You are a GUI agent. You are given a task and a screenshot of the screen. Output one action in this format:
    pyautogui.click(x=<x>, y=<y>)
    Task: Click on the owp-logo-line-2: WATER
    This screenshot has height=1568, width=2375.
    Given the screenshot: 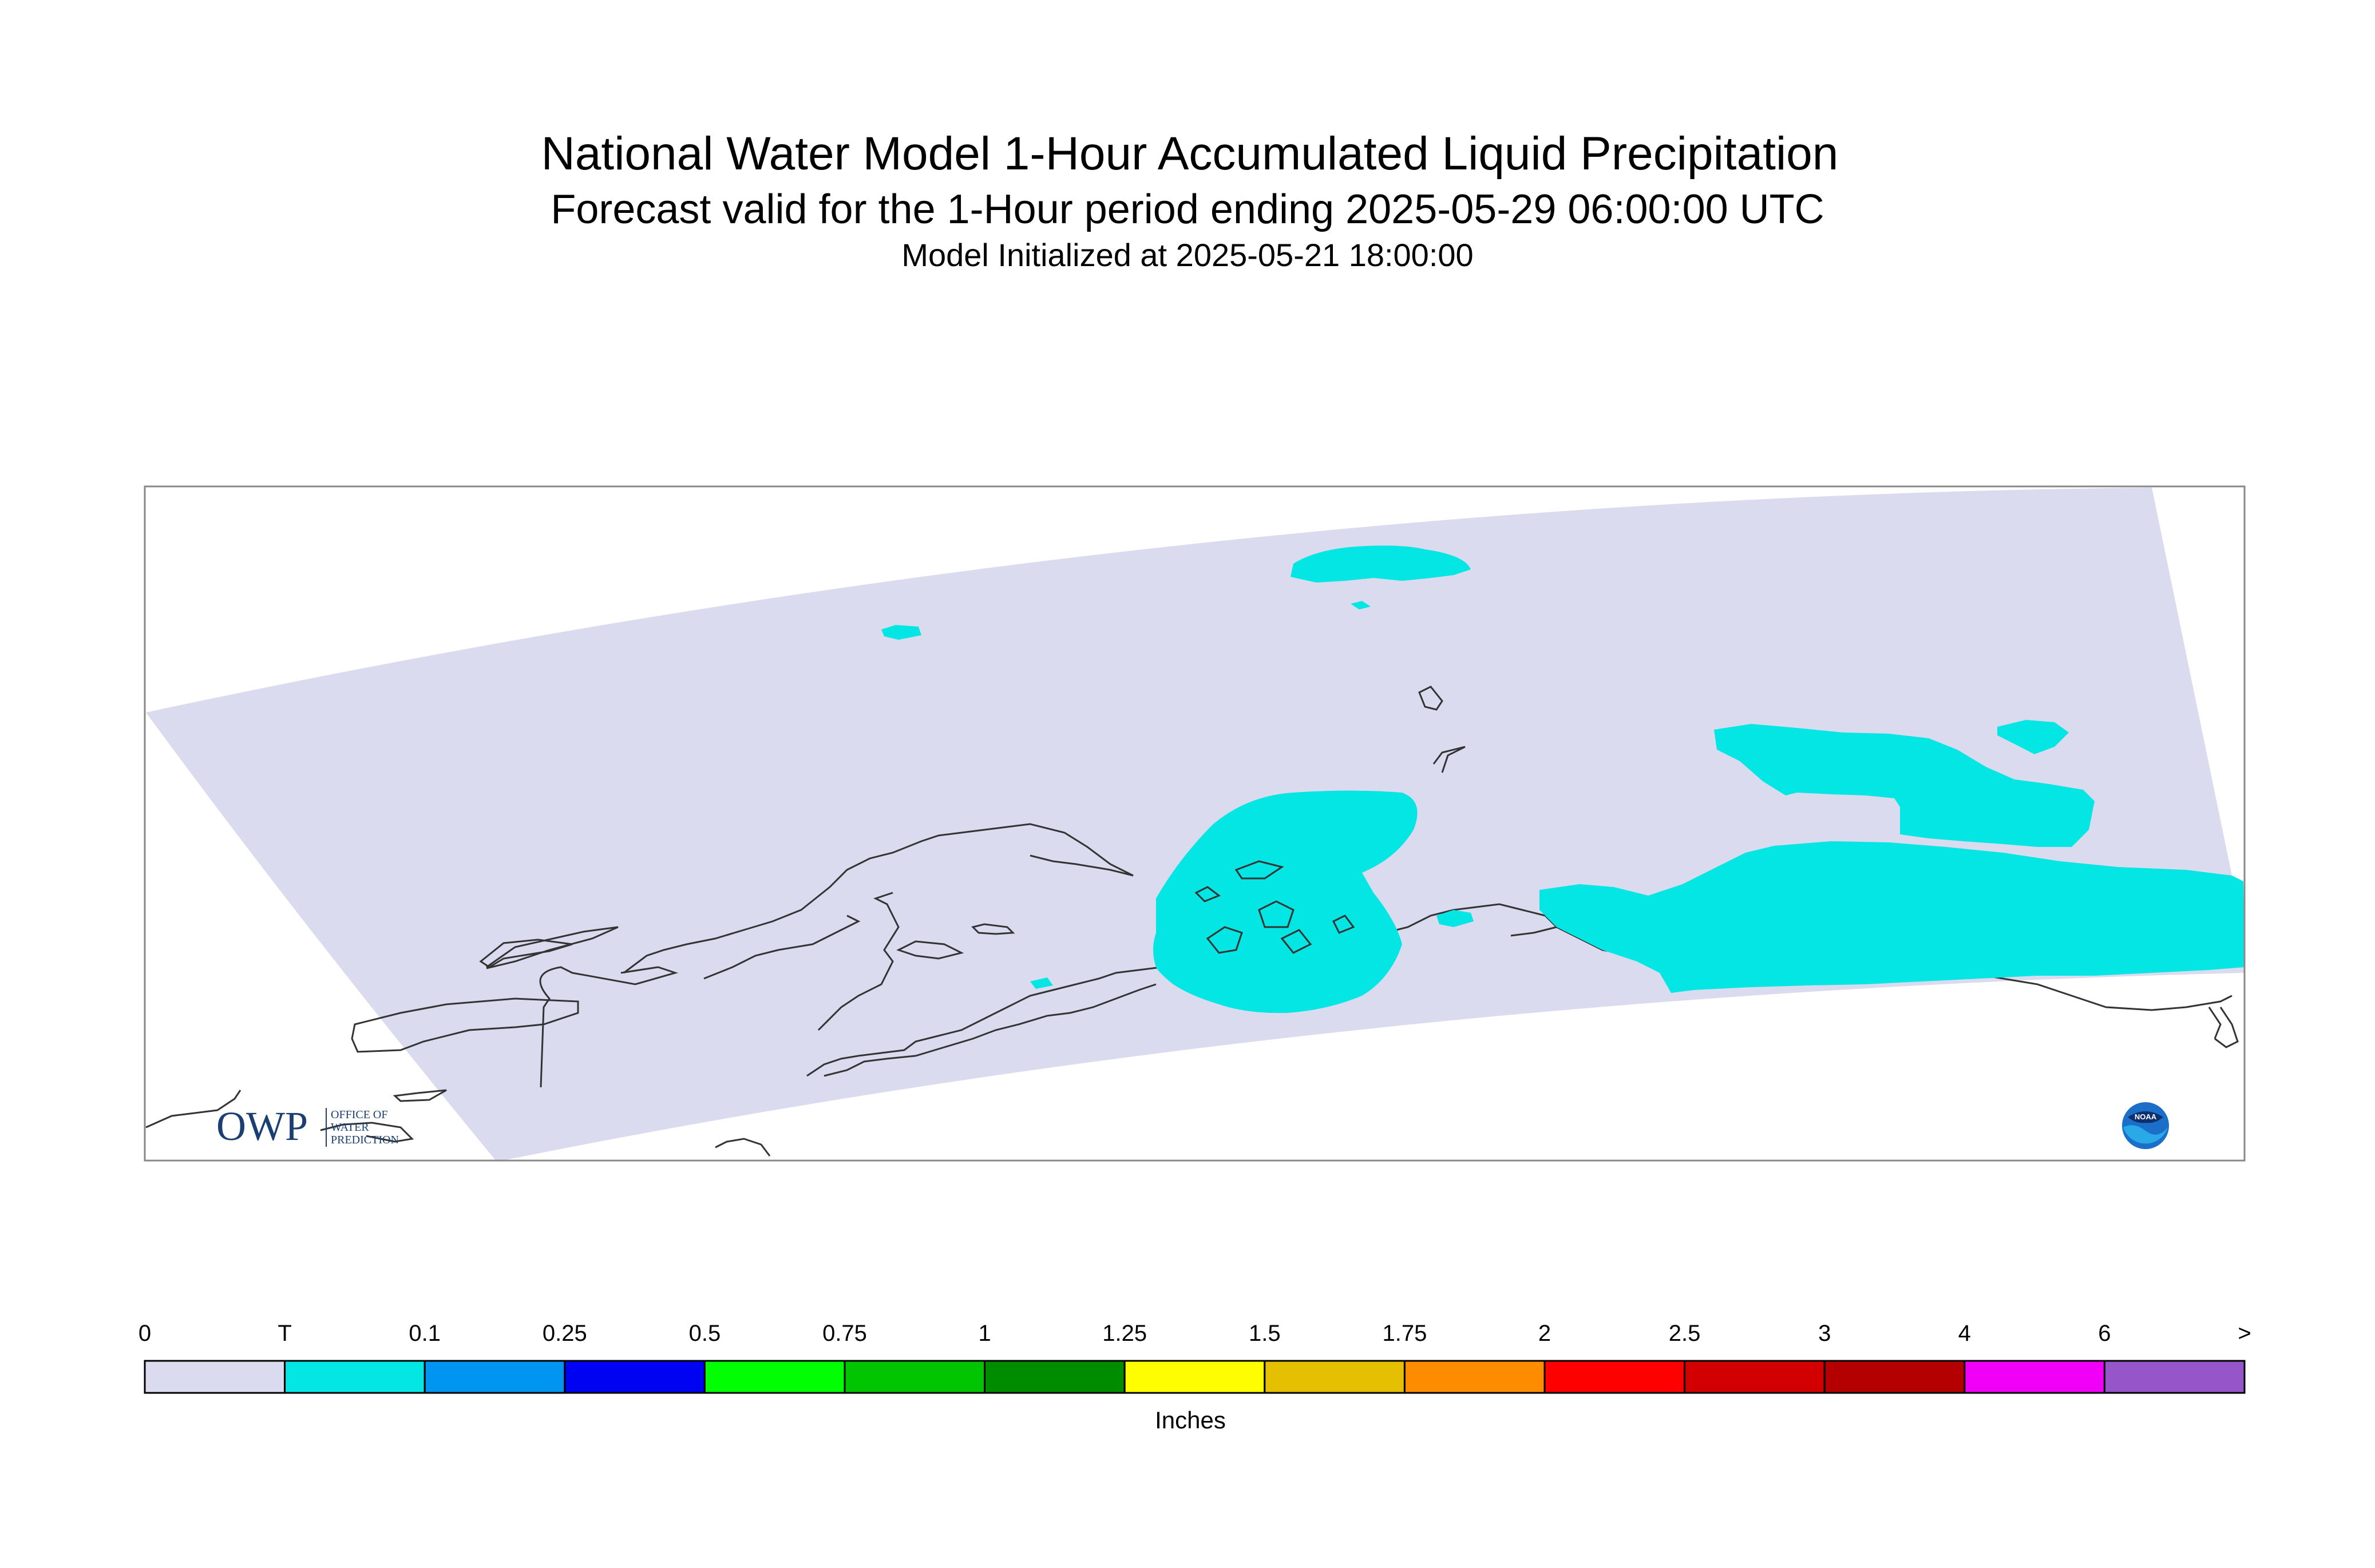 What is the action you would take?
    pyautogui.click(x=350, y=1127)
    